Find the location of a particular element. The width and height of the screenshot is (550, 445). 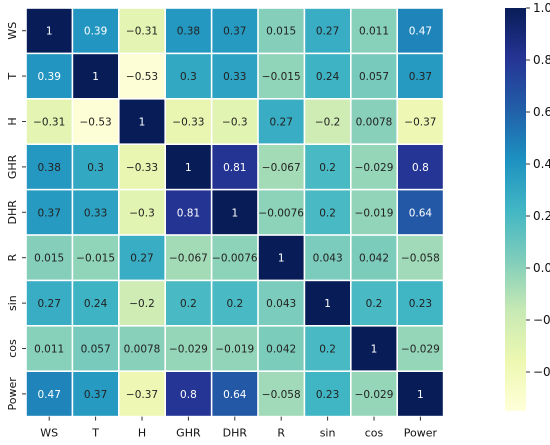

y-tick-label: R is located at coordinates (12, 258).